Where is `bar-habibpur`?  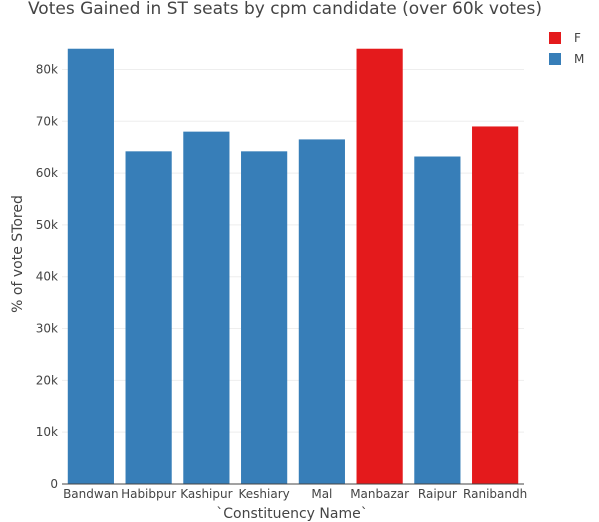
bar-habibpur is located at coordinates (148, 317).